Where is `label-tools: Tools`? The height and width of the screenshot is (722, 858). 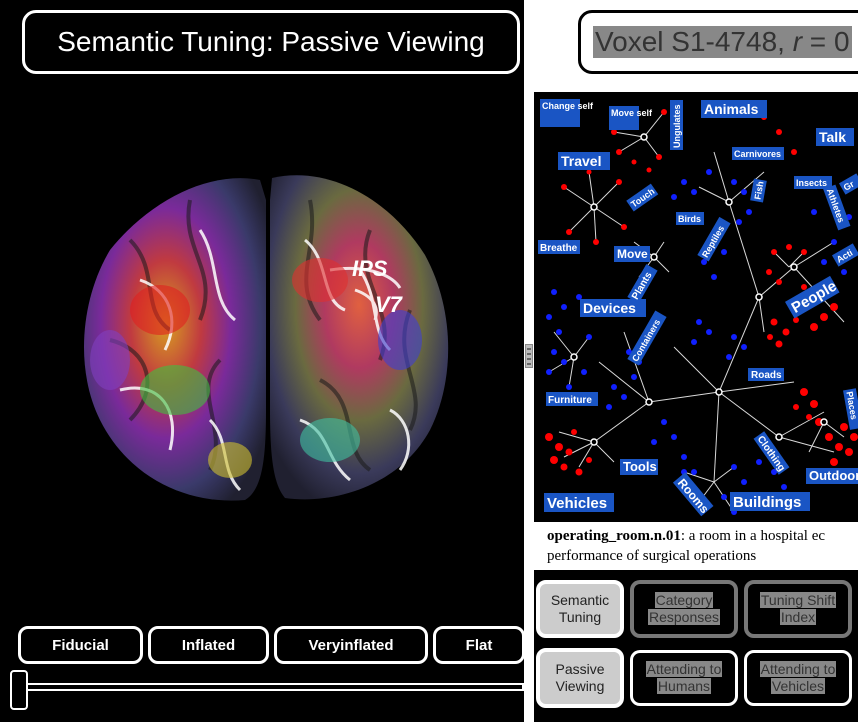 label-tools: Tools is located at coordinates (640, 466).